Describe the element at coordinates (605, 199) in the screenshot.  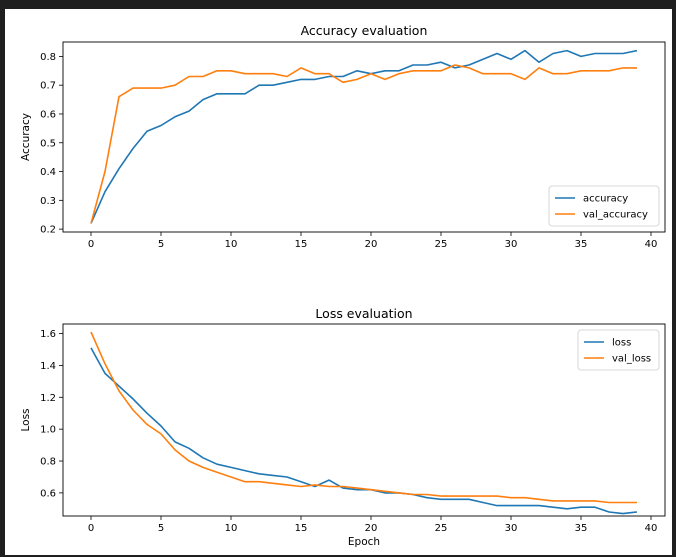
I see `legend-label: accuracy` at that location.